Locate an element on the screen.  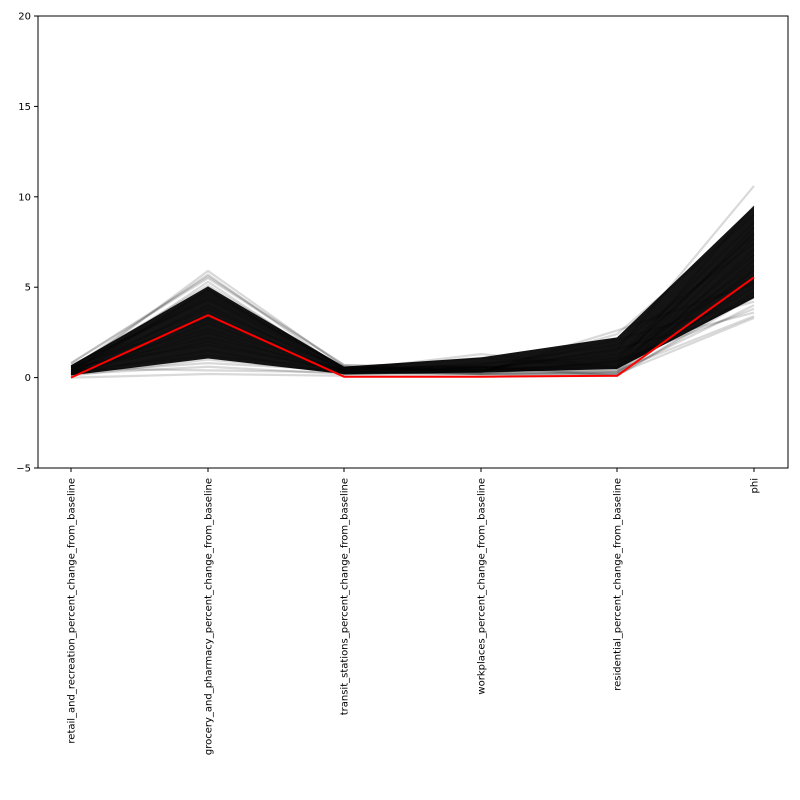
y-tick-label: 20 is located at coordinates (24, 17).